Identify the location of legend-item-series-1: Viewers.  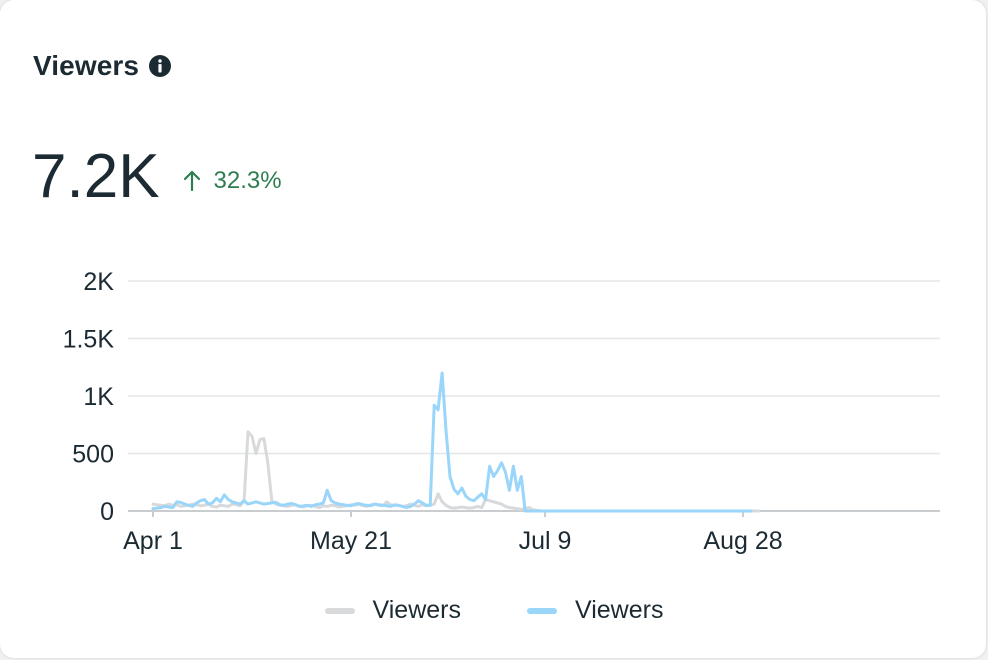
(392, 610).